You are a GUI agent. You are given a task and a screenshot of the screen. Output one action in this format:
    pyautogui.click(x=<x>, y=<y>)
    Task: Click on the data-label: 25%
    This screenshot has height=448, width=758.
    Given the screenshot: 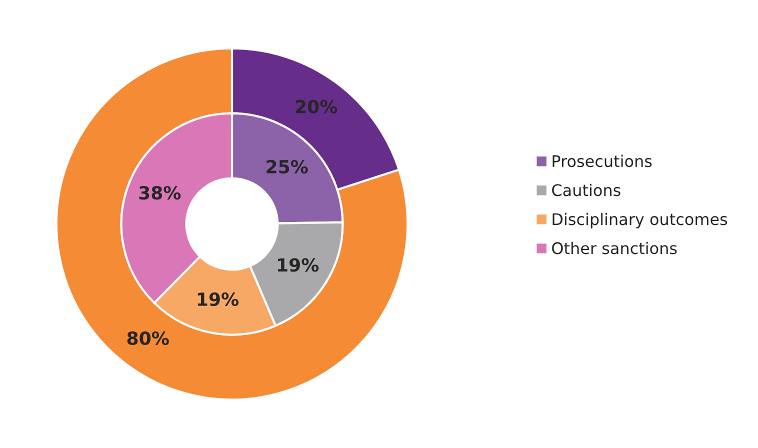 What is the action you would take?
    pyautogui.click(x=287, y=167)
    